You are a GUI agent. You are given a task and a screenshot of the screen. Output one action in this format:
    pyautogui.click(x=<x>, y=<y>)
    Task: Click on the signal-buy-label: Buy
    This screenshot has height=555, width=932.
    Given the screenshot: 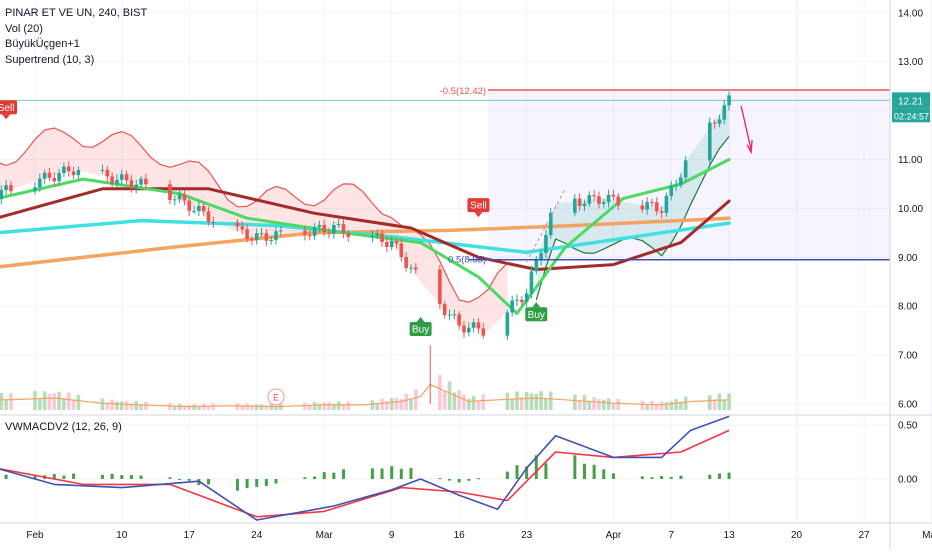 What is the action you would take?
    pyautogui.click(x=420, y=329)
    